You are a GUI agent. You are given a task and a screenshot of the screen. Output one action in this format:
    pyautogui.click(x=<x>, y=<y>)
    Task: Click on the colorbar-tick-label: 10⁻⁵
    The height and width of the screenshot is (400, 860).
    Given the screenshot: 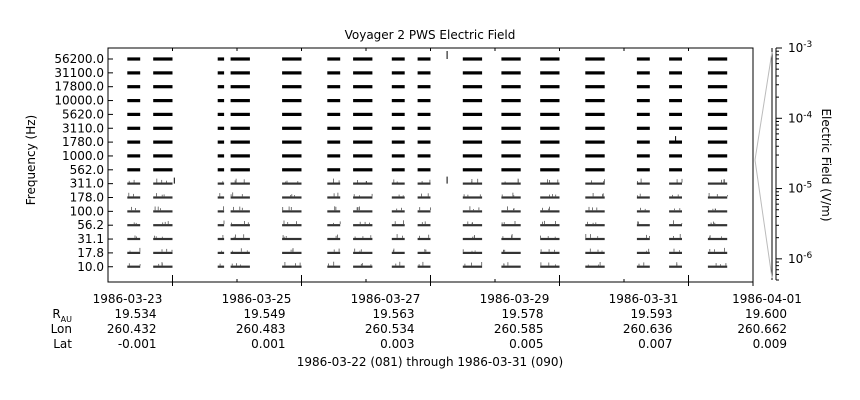 What is the action you would take?
    pyautogui.click(x=800, y=188)
    